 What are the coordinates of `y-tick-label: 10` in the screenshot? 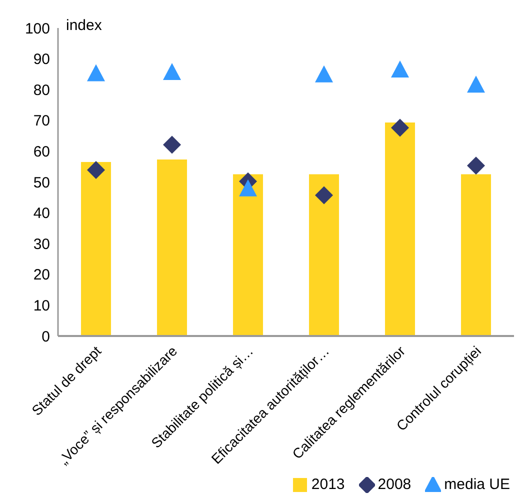 It's located at (41, 306).